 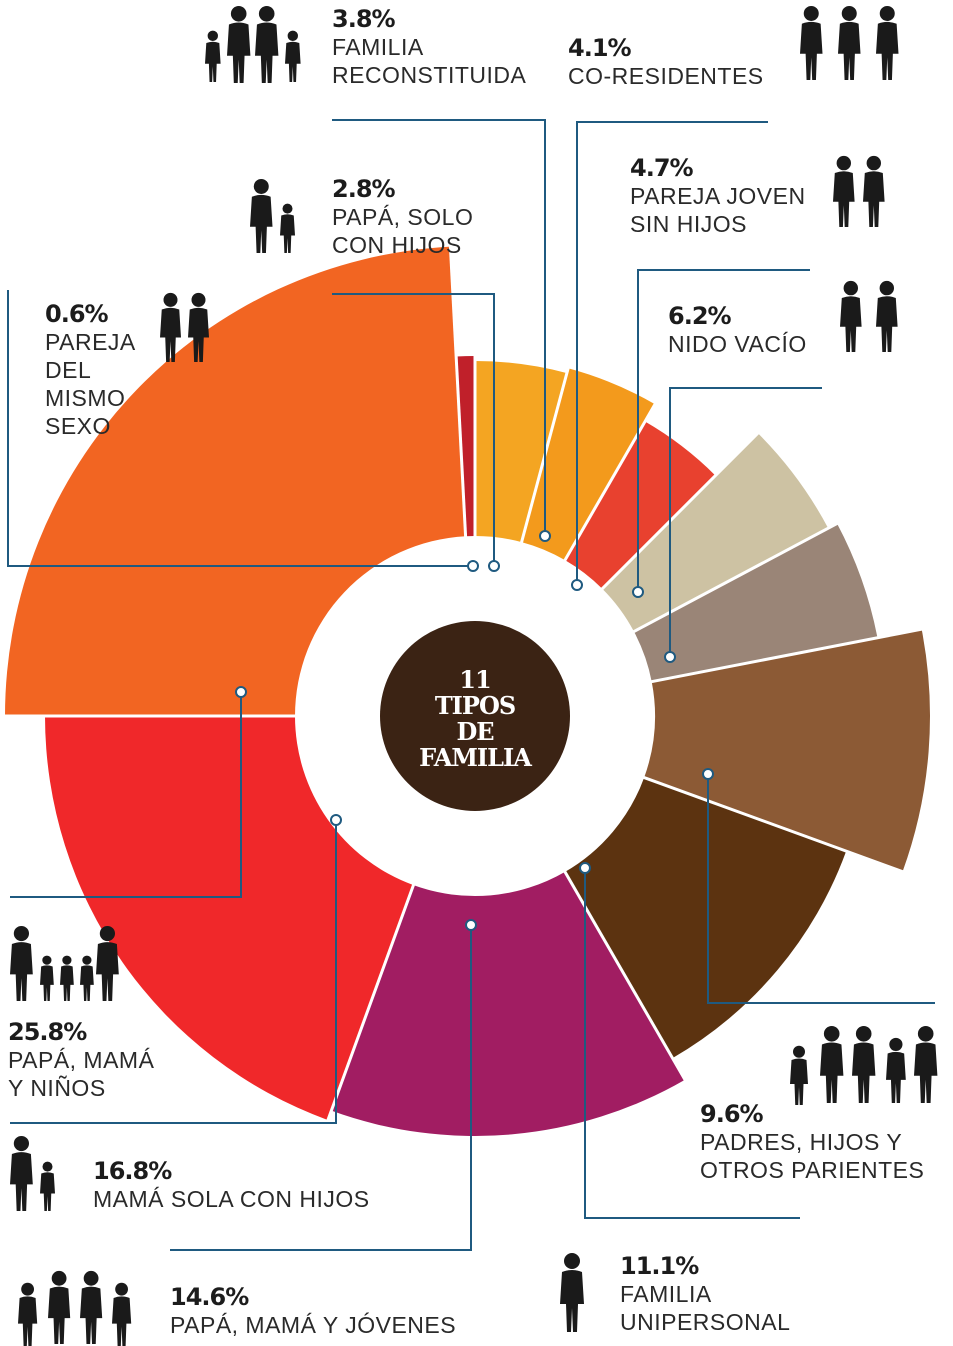 What do you see at coordinates (81, 1060) in the screenshot?
I see `label-text: PAPÁ, MAMÁ` at bounding box center [81, 1060].